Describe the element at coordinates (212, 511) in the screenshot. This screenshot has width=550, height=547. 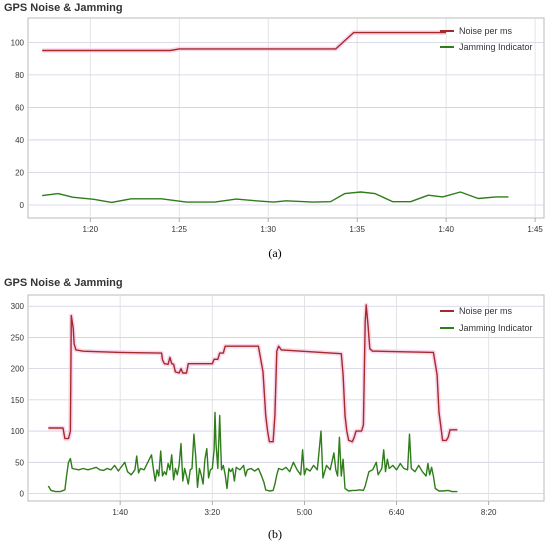
I see `x-tick-label: 3:20` at that location.